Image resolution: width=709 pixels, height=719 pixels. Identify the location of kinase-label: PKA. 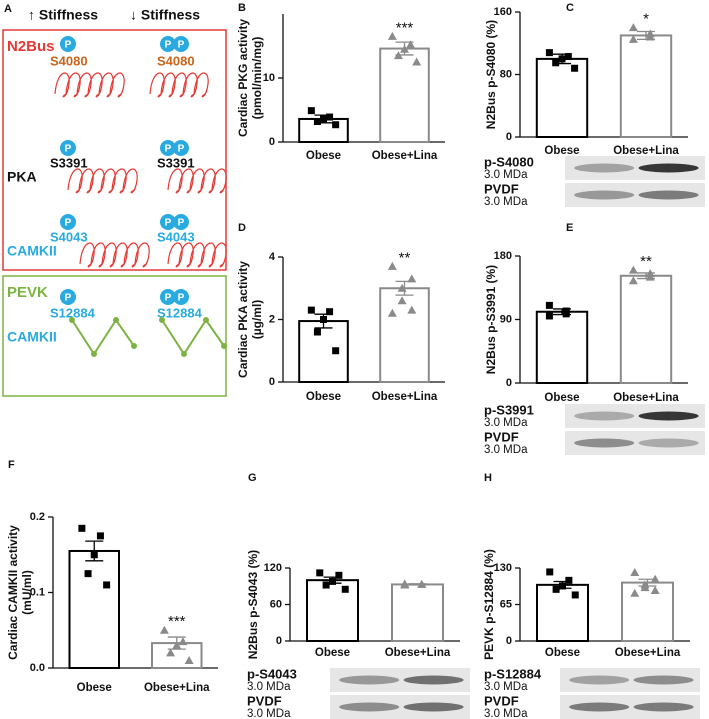
(22, 177).